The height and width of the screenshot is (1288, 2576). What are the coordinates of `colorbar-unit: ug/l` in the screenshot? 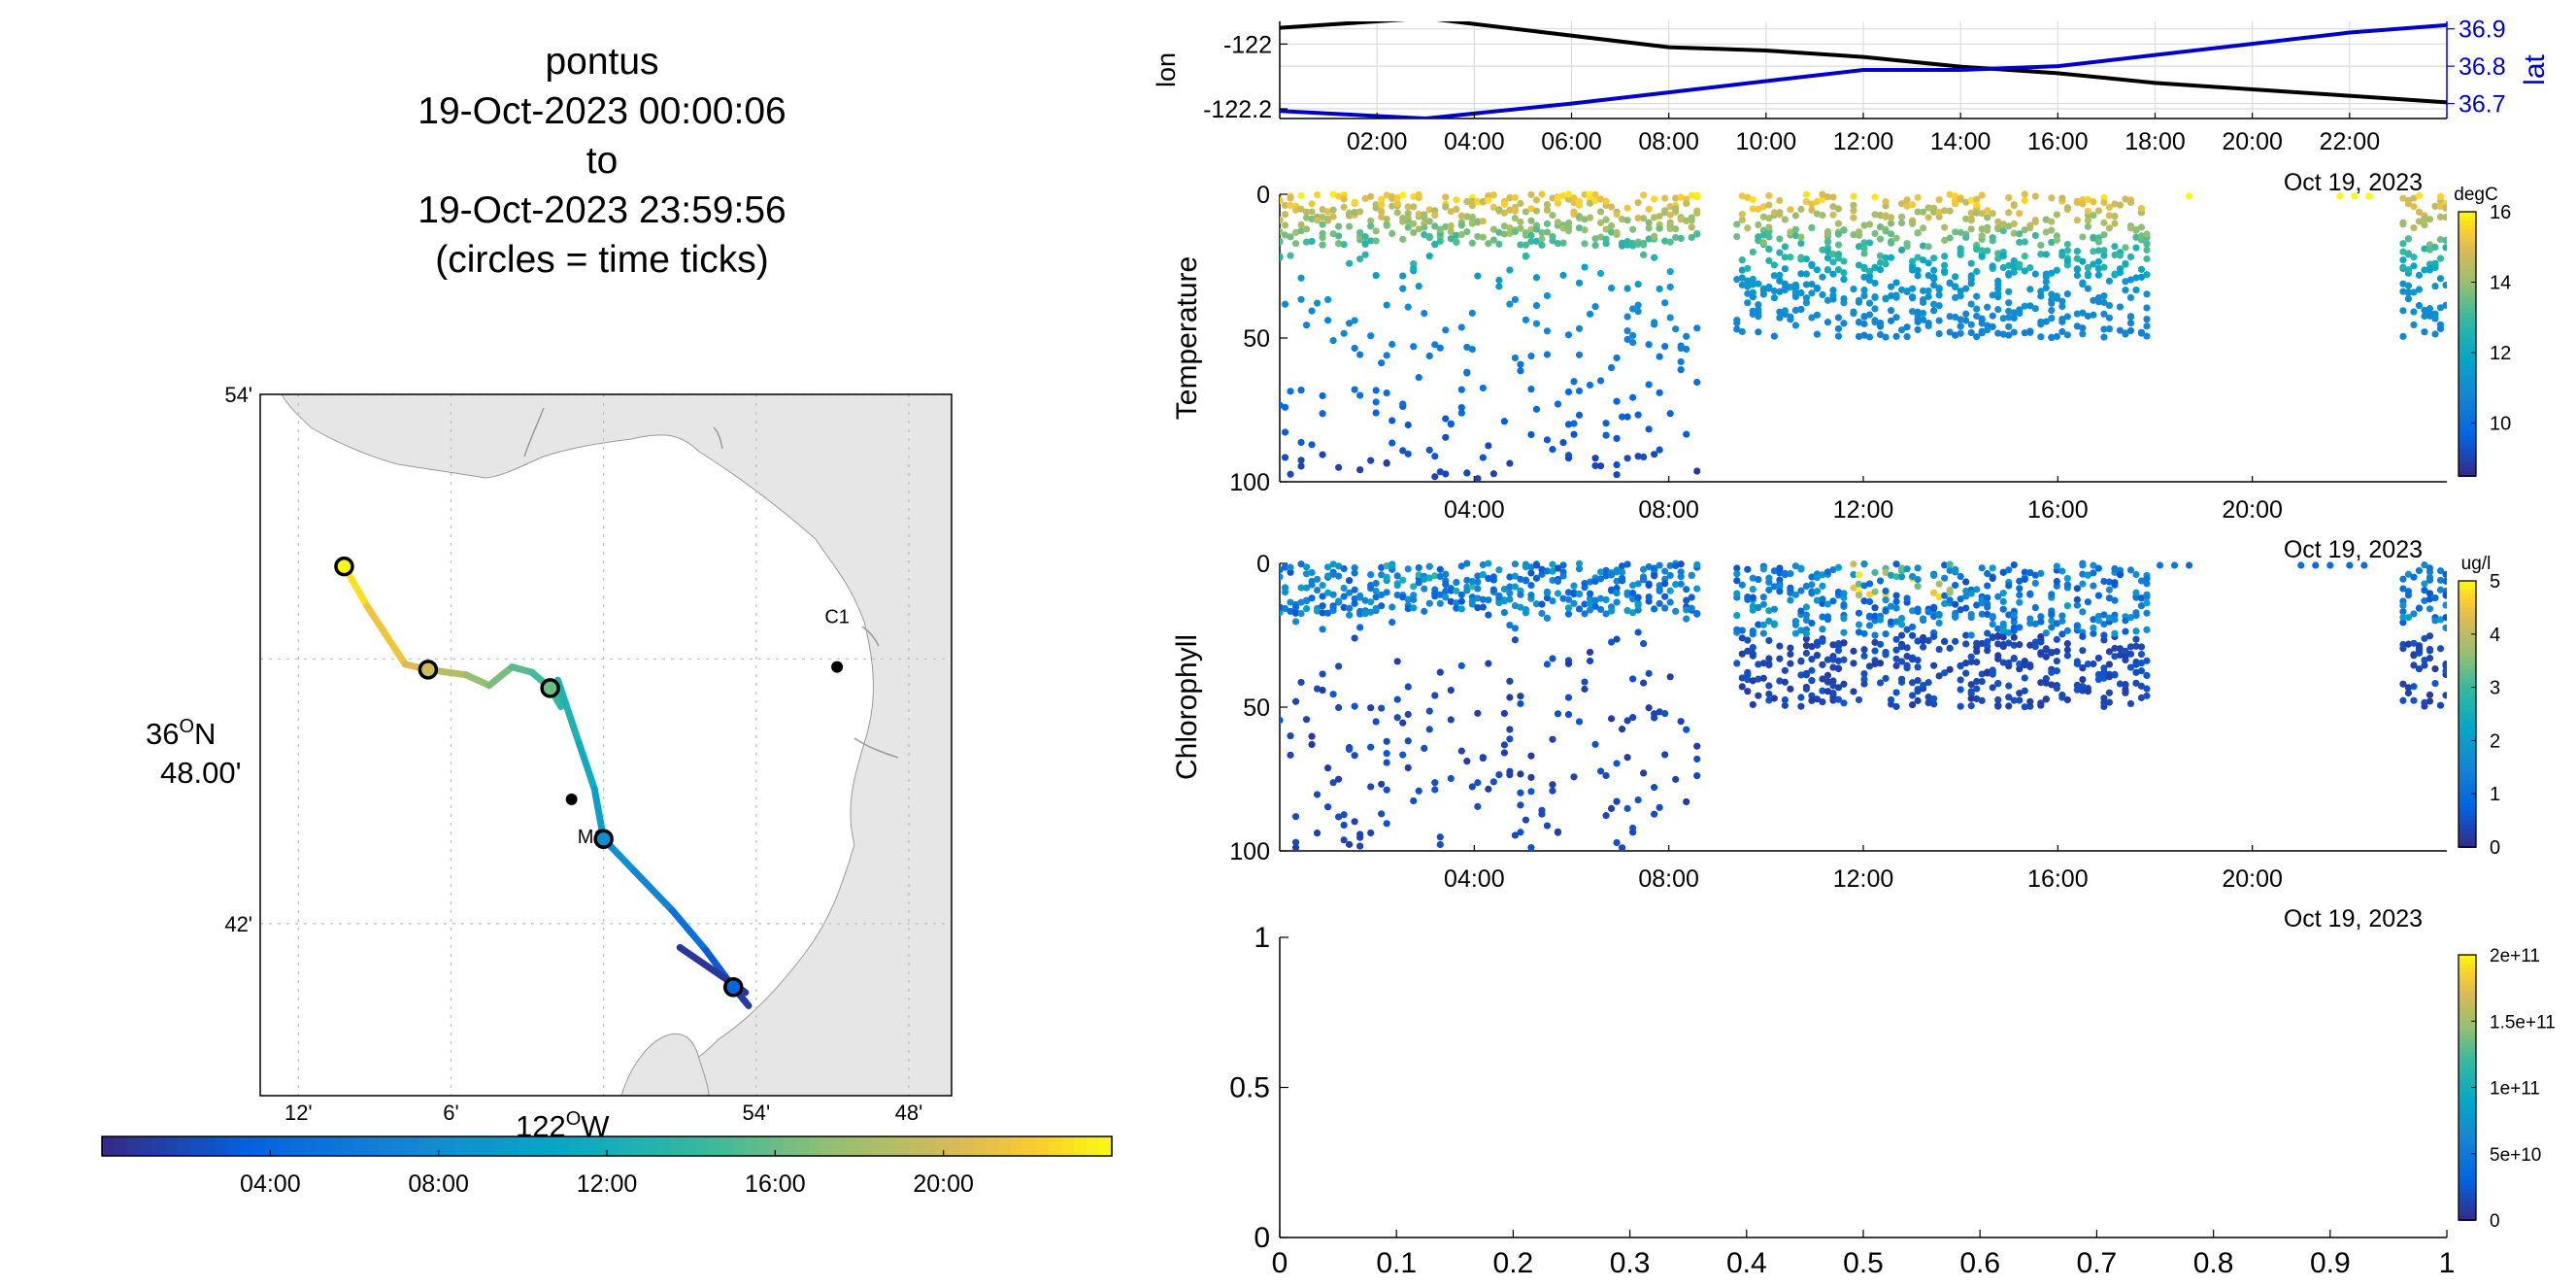 It's located at (2477, 564).